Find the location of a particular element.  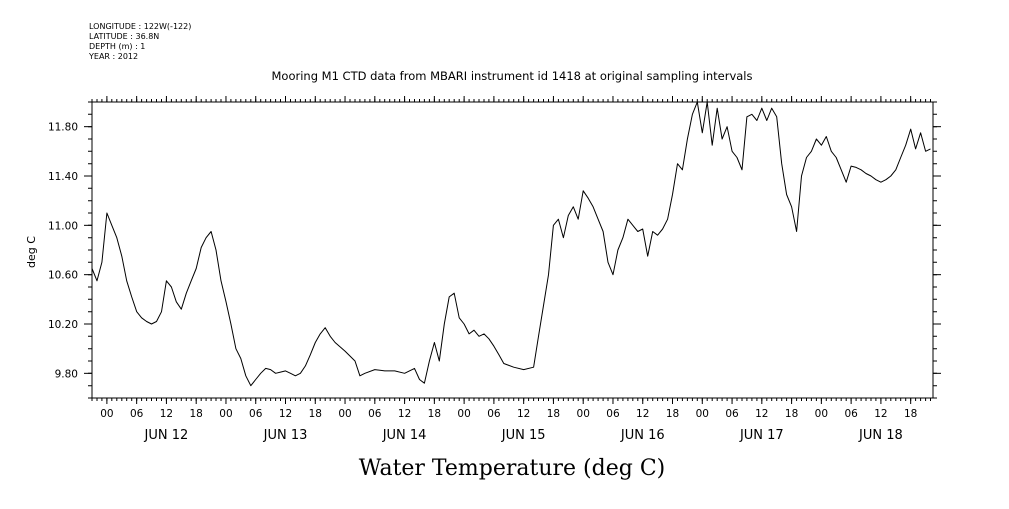

x-day-label: JUN 14 is located at coordinates (404, 435).